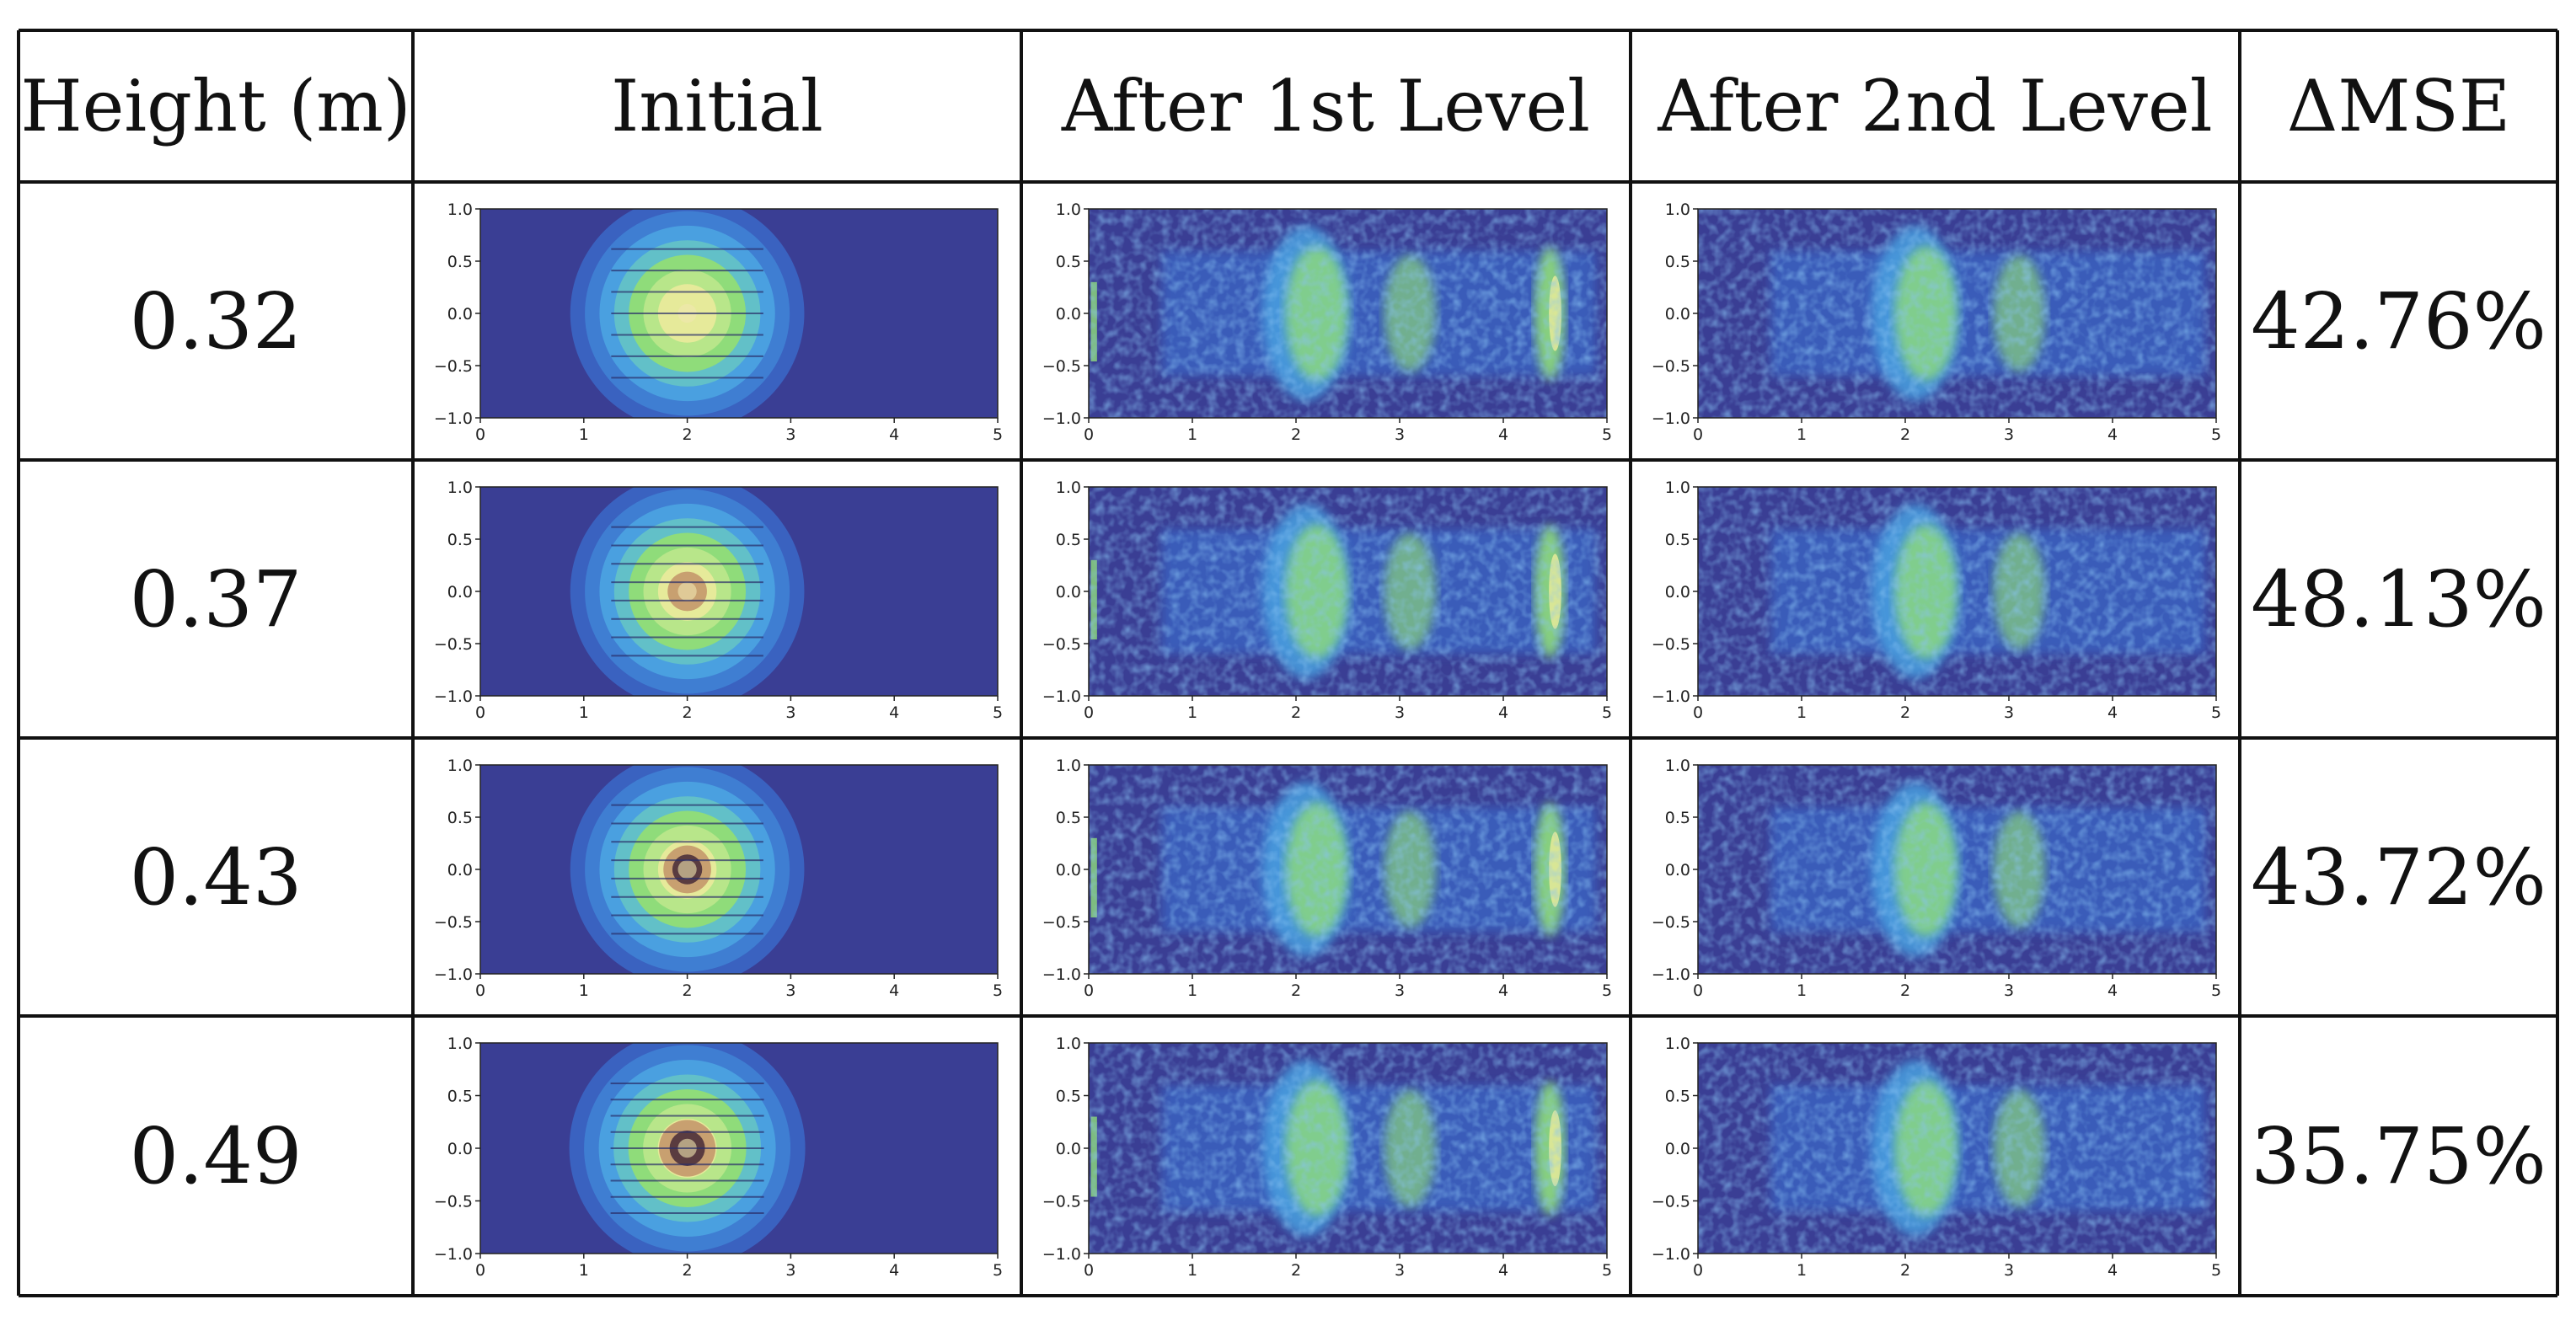  What do you see at coordinates (2399, 1156) in the screenshot?
I see `delta-mse-value: 35.75%` at bounding box center [2399, 1156].